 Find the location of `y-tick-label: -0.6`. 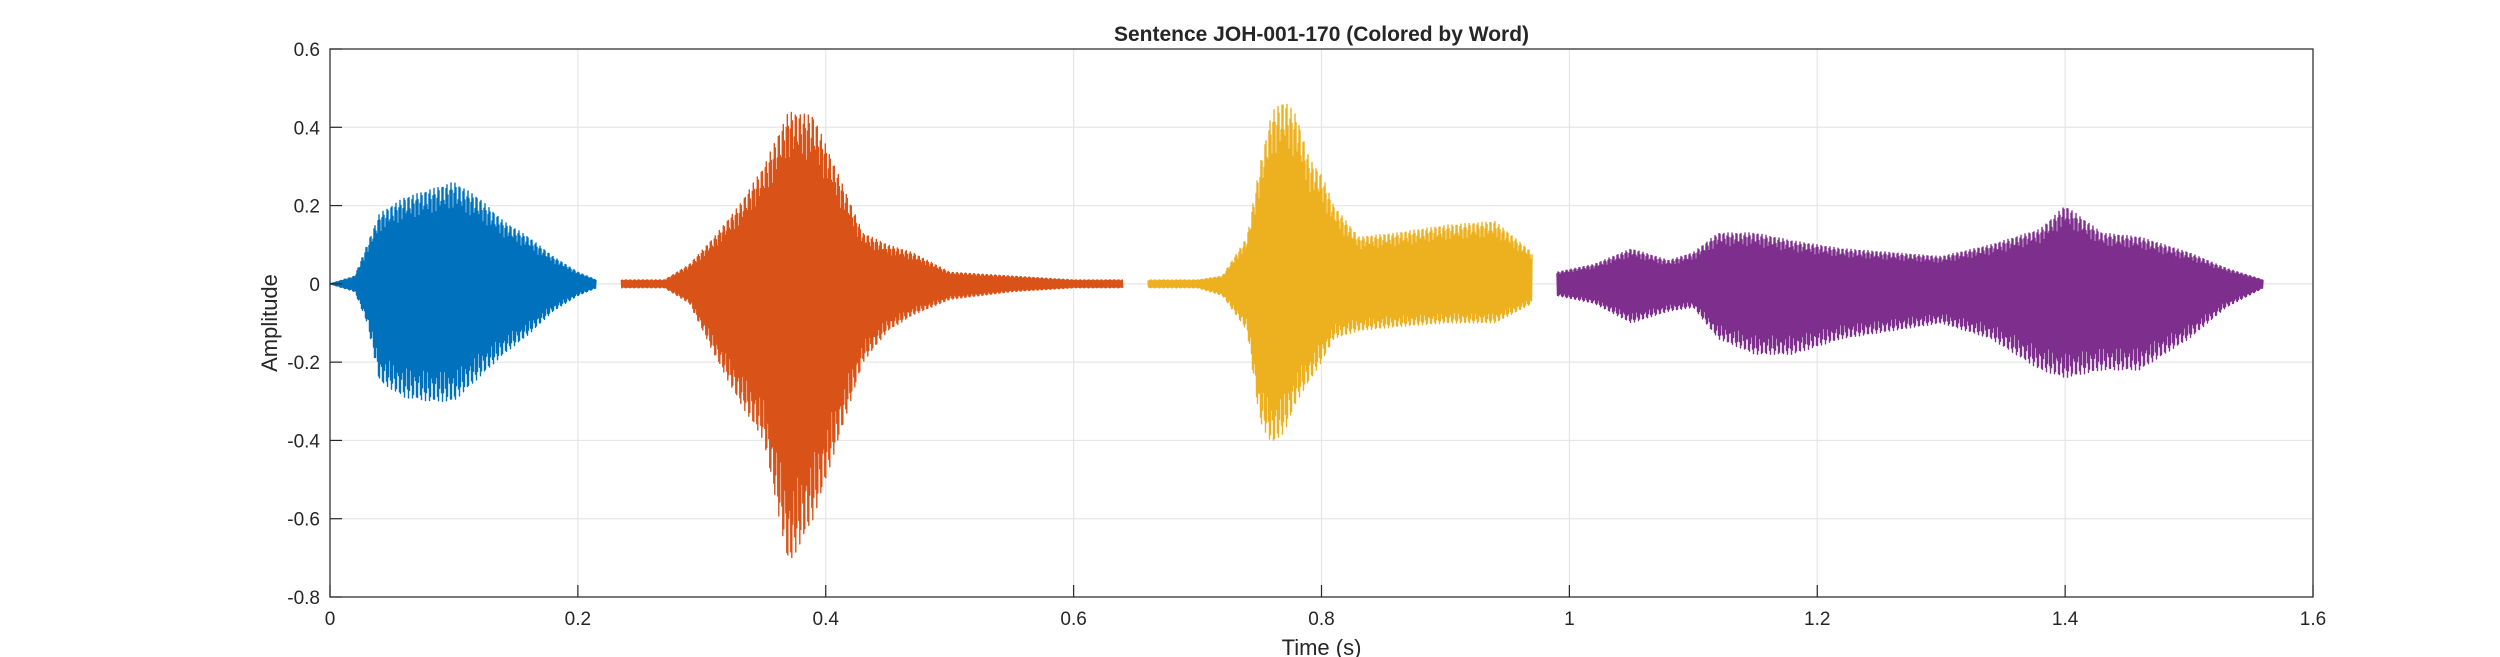

y-tick-label: -0.6 is located at coordinates (303, 520).